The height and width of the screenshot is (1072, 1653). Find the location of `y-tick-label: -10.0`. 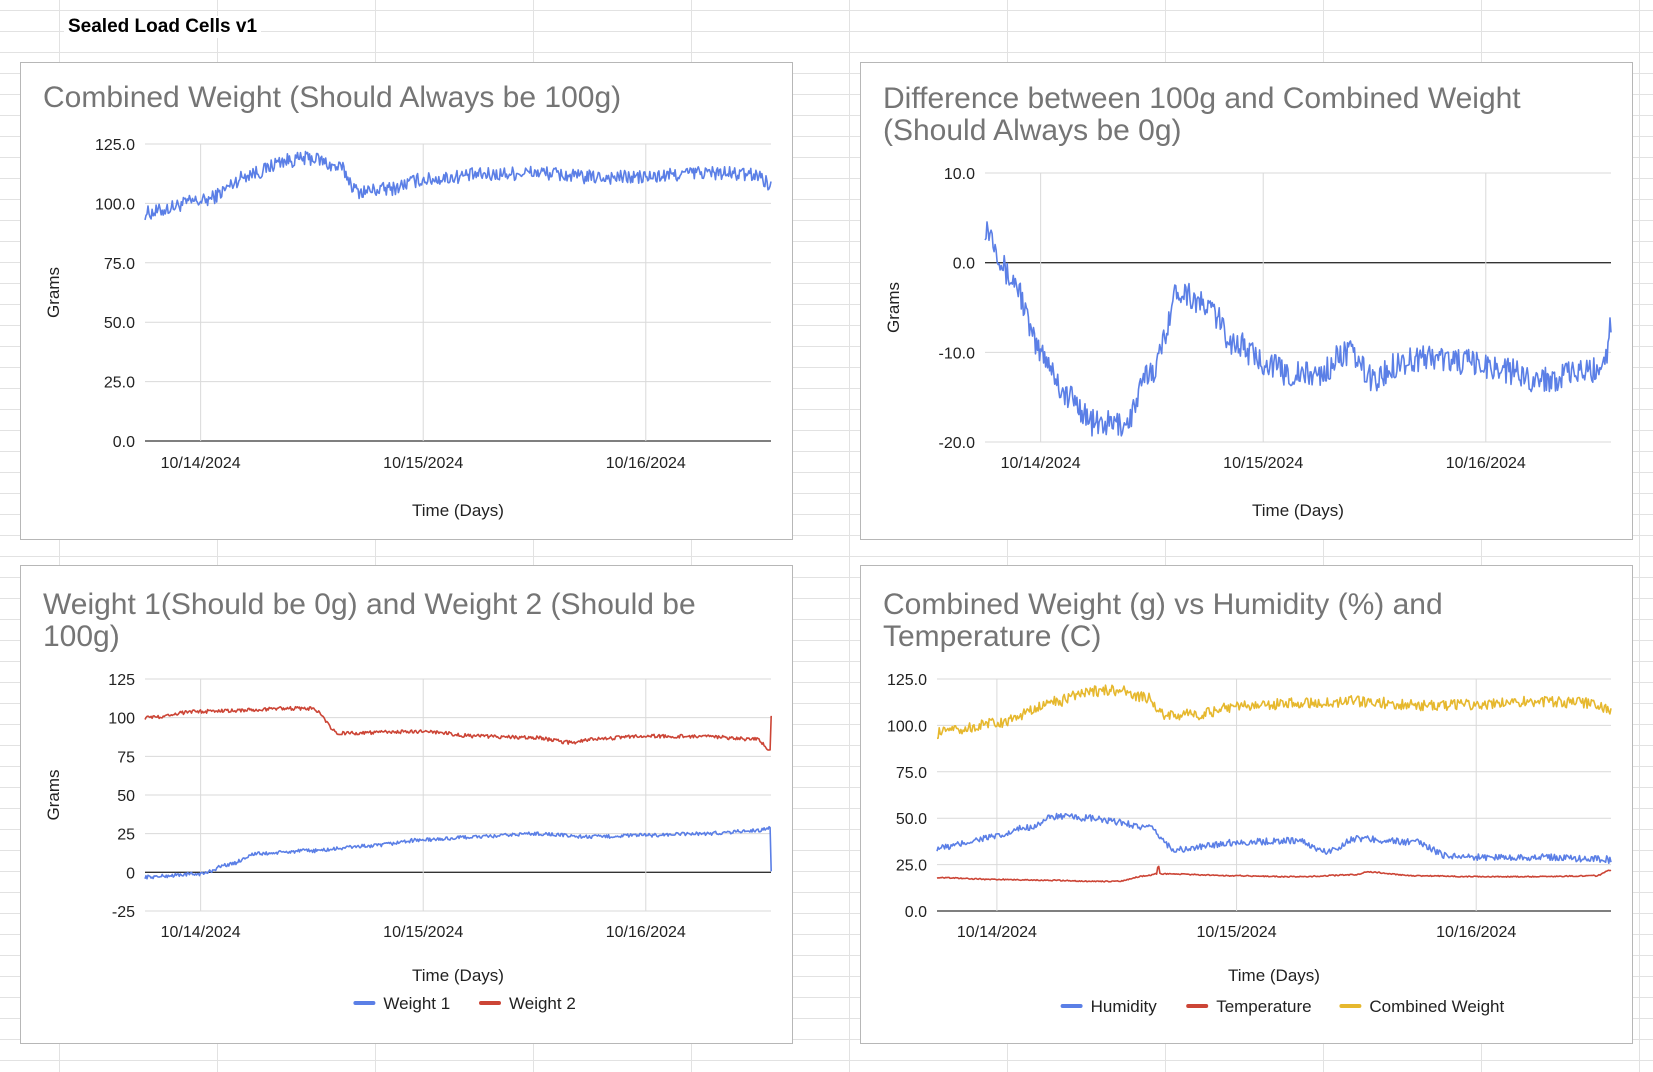

y-tick-label: -10.0 is located at coordinates (957, 353).